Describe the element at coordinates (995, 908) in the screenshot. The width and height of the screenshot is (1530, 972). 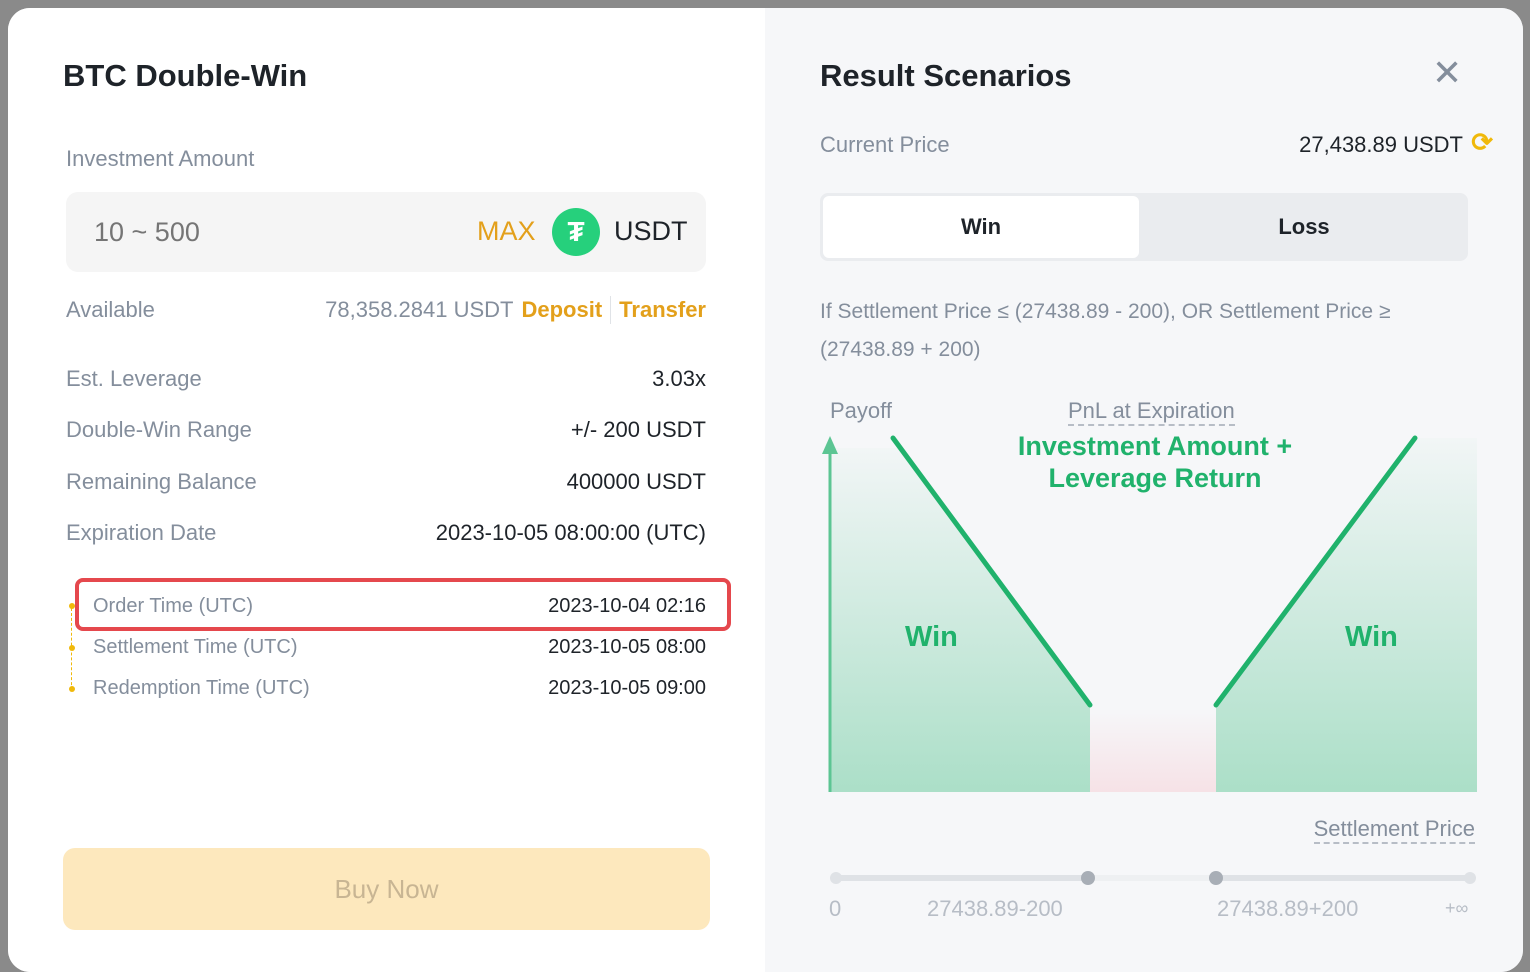
I see `tick-label: 27438.89-200` at that location.